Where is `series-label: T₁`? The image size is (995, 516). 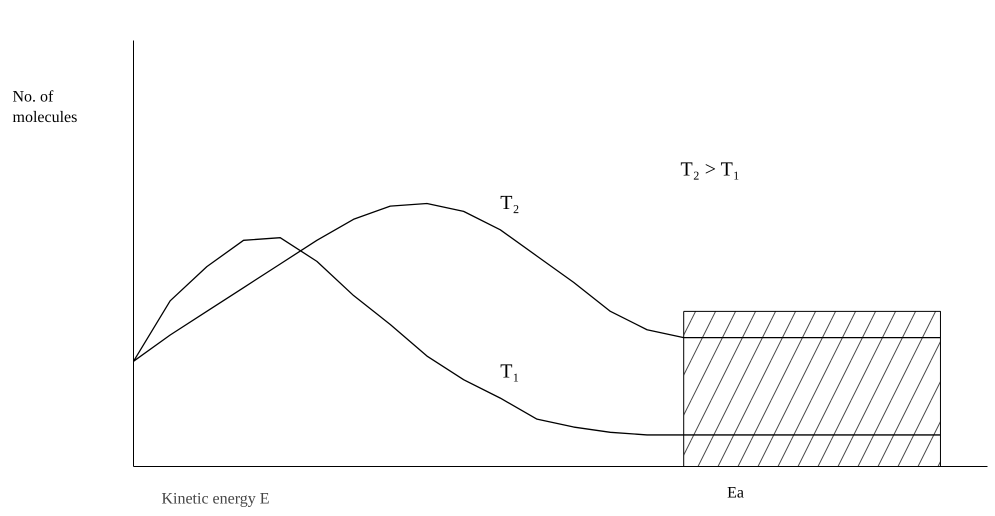
series-label: T₁ is located at coordinates (510, 371).